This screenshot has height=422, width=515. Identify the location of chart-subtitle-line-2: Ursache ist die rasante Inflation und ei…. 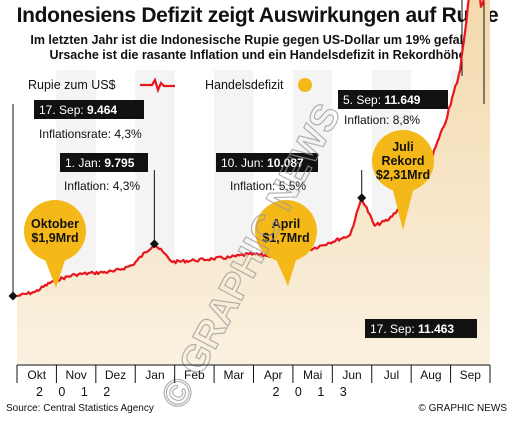
(257, 55).